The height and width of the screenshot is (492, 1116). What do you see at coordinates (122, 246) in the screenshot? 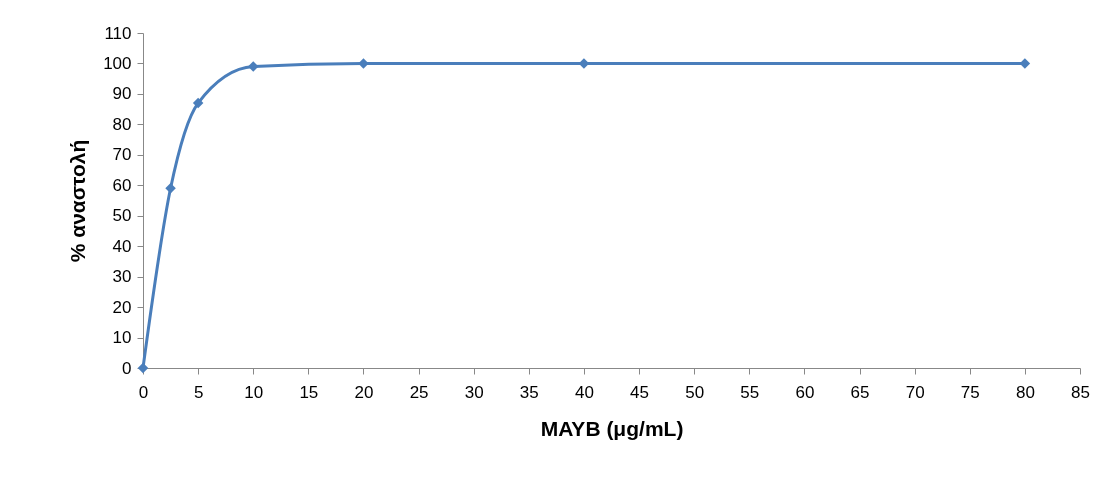
I see `y-tick-label: 40` at bounding box center [122, 246].